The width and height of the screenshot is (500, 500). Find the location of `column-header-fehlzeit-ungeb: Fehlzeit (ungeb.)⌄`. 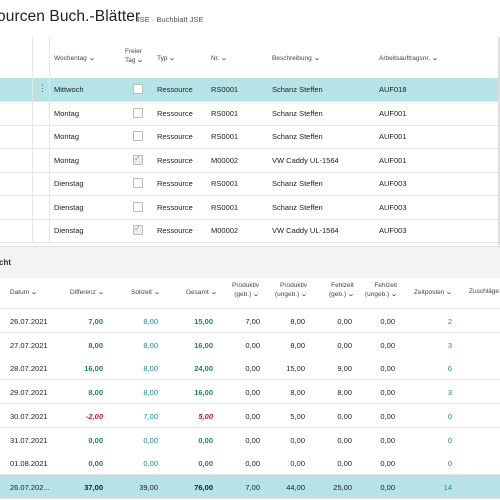

column-header-fehlzeit-ungeb: Fehlzeit (ungeb.)⌄ is located at coordinates (382, 290).